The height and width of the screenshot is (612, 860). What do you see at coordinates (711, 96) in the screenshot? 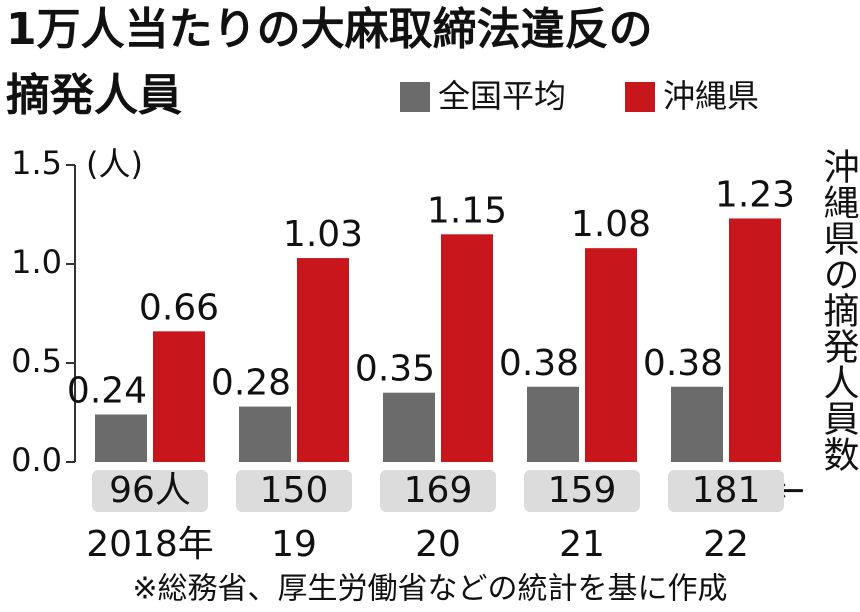
I see `legend-label: 沖縄県` at bounding box center [711, 96].